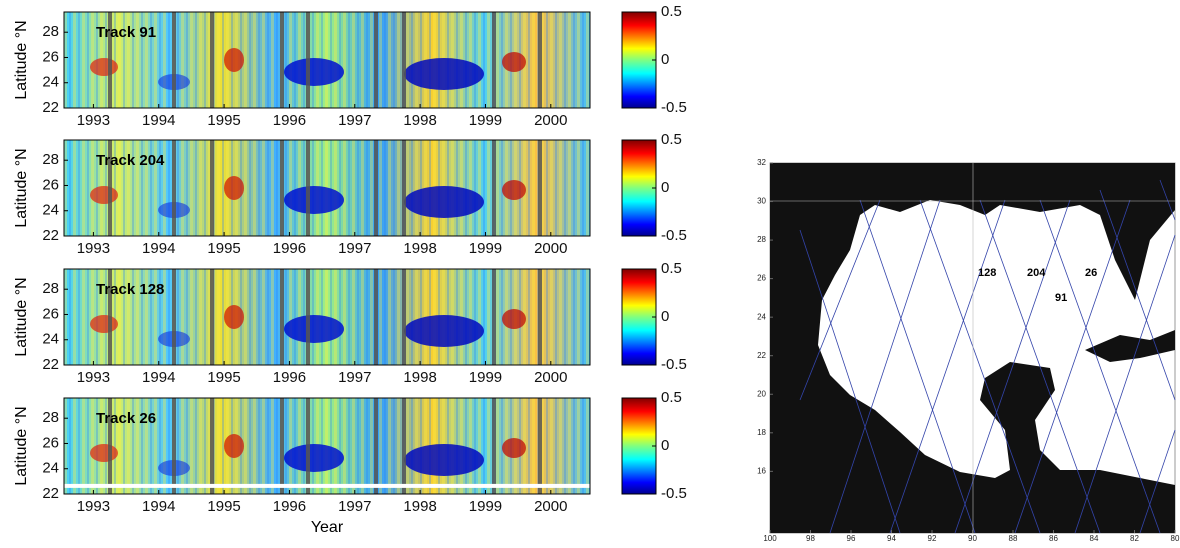 Image resolution: width=1180 pixels, height=548 pixels. What do you see at coordinates (1036, 273) in the screenshot?
I see `track-label: 204` at bounding box center [1036, 273].